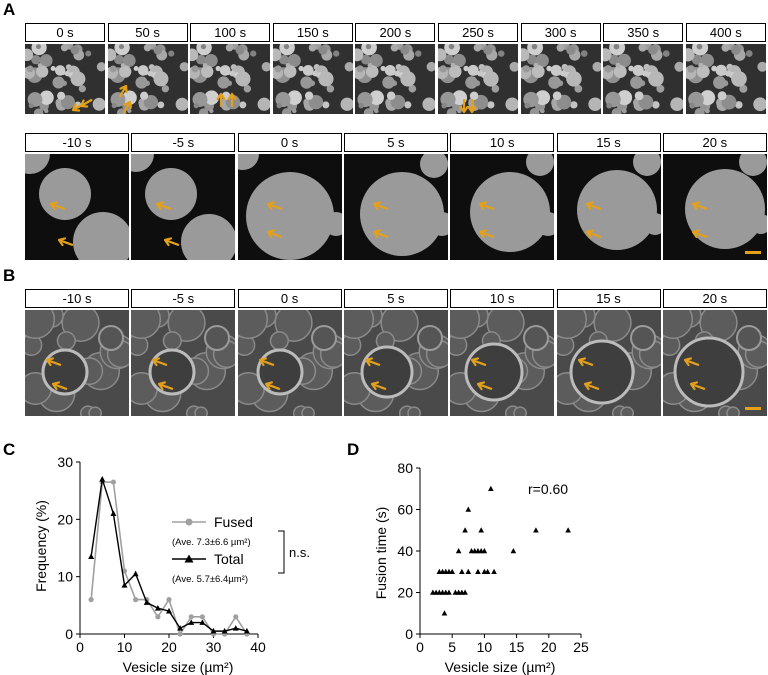 The height and width of the screenshot is (675, 768). I want to click on legend-significance: n.s., so click(299, 552).